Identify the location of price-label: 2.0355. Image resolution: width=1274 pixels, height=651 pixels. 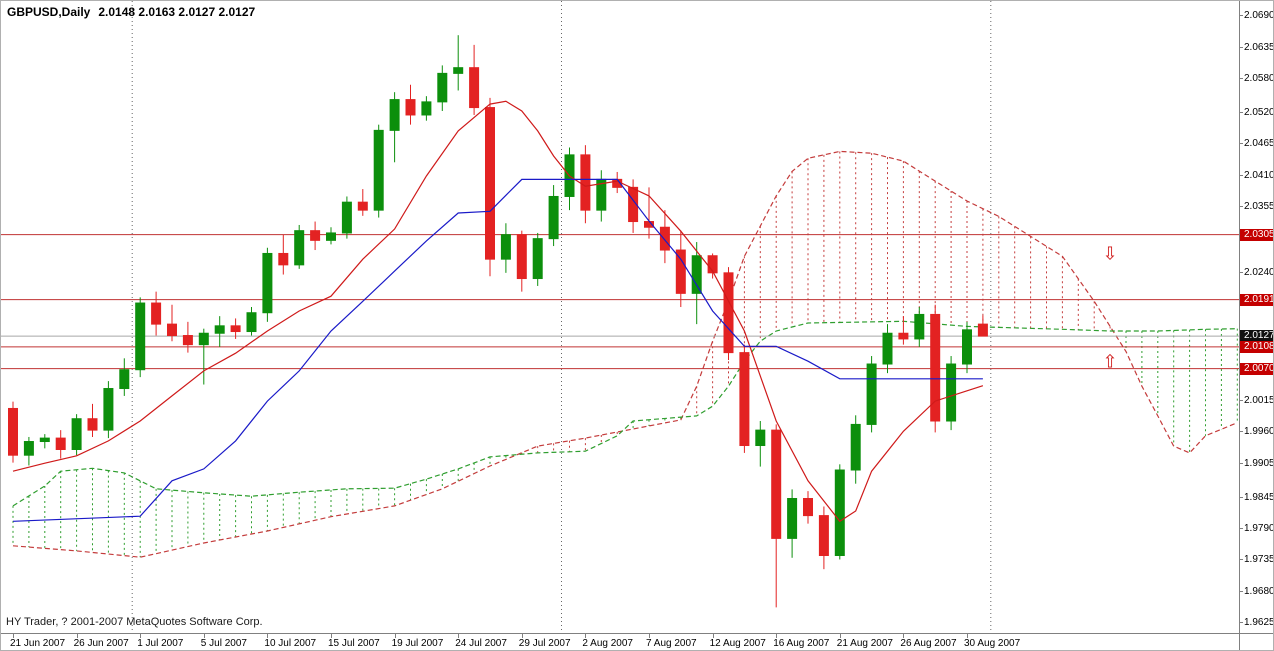
(1259, 207).